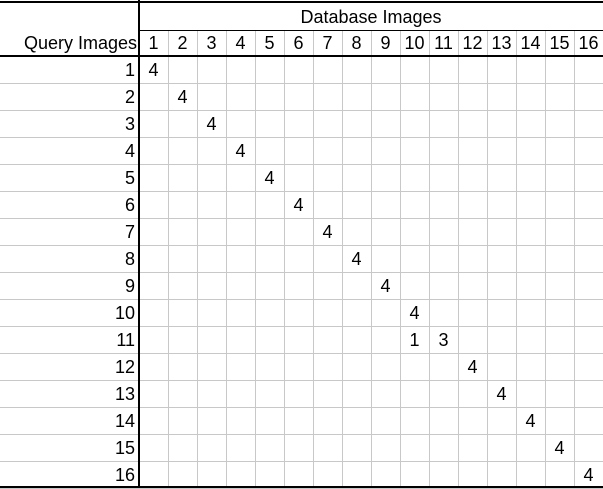 The image size is (603, 489). What do you see at coordinates (443, 43) in the screenshot?
I see `column-header: 11` at bounding box center [443, 43].